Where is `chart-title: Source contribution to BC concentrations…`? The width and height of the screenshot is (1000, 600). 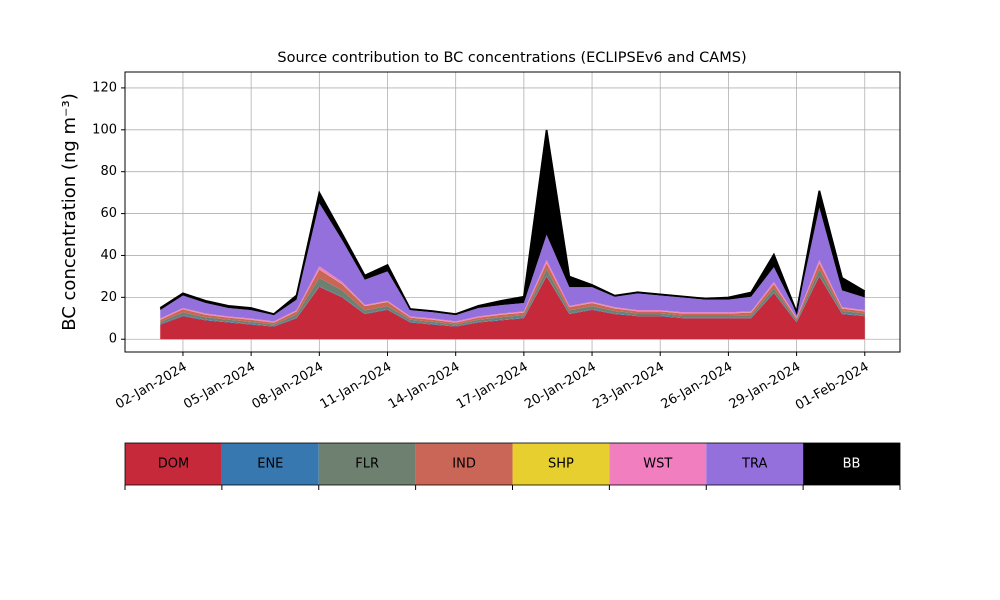
chart-title: Source contribution to BC concentrations… is located at coordinates (511, 58).